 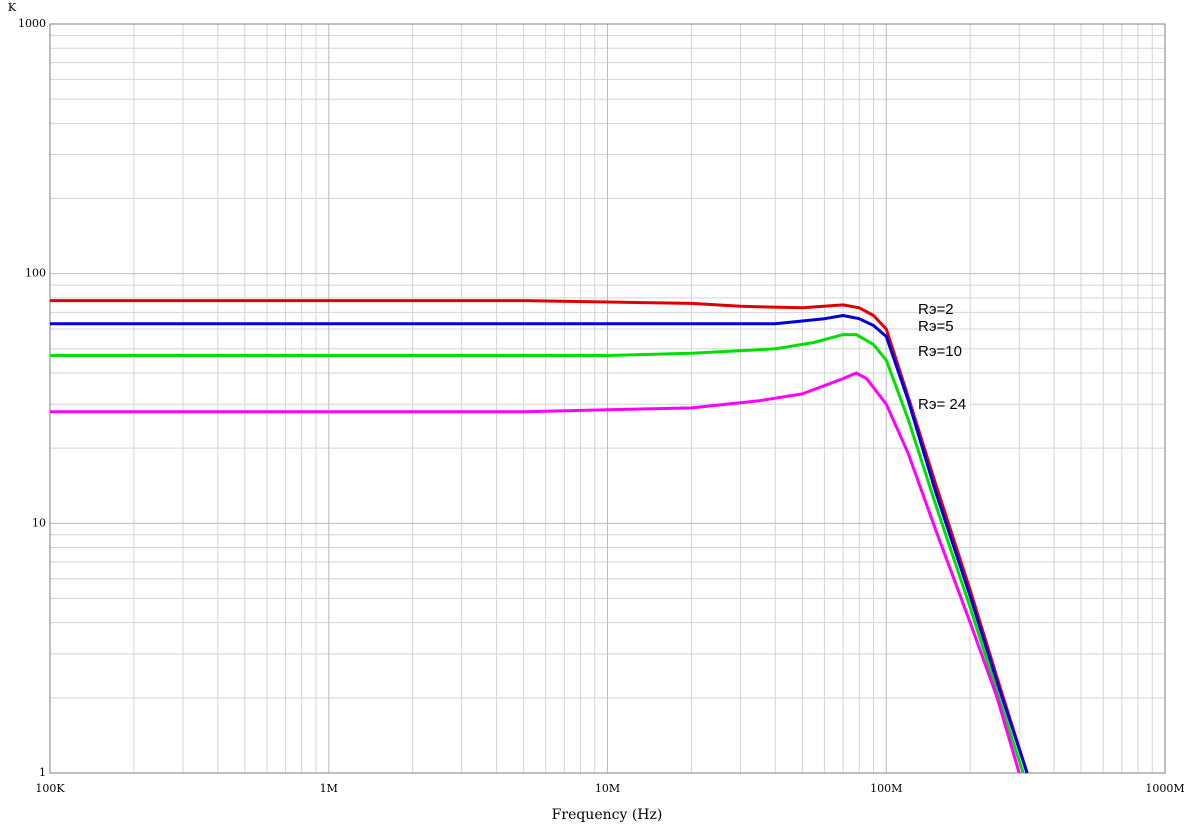 I want to click on series-label: Rэ=10, so click(x=940, y=351).